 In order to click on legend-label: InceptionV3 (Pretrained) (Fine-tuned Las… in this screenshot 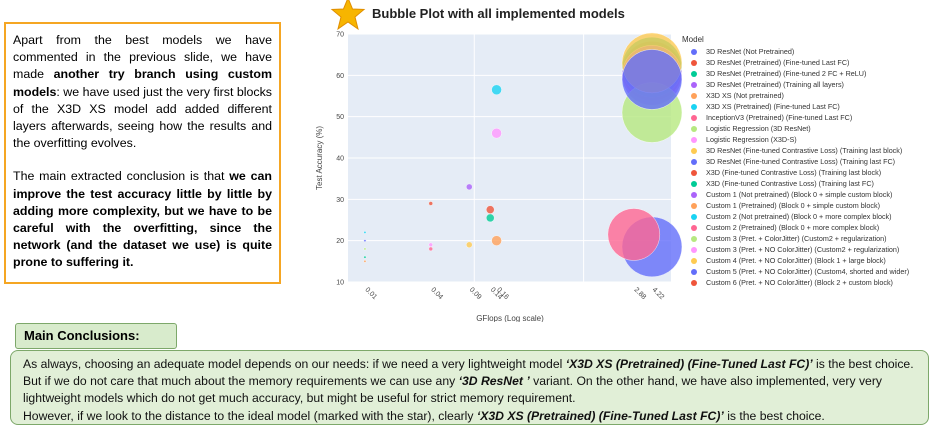, I will do `click(779, 117)`.